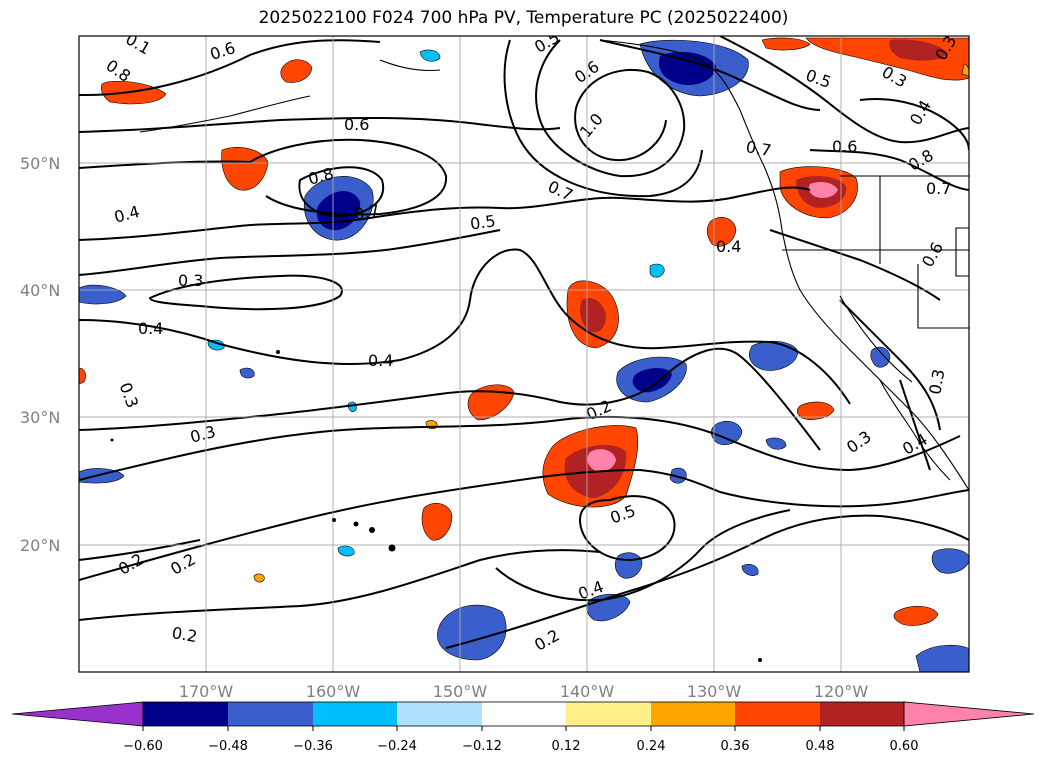 The height and width of the screenshot is (765, 1047). I want to click on colorbar-tick-label: 0.24, so click(651, 746).